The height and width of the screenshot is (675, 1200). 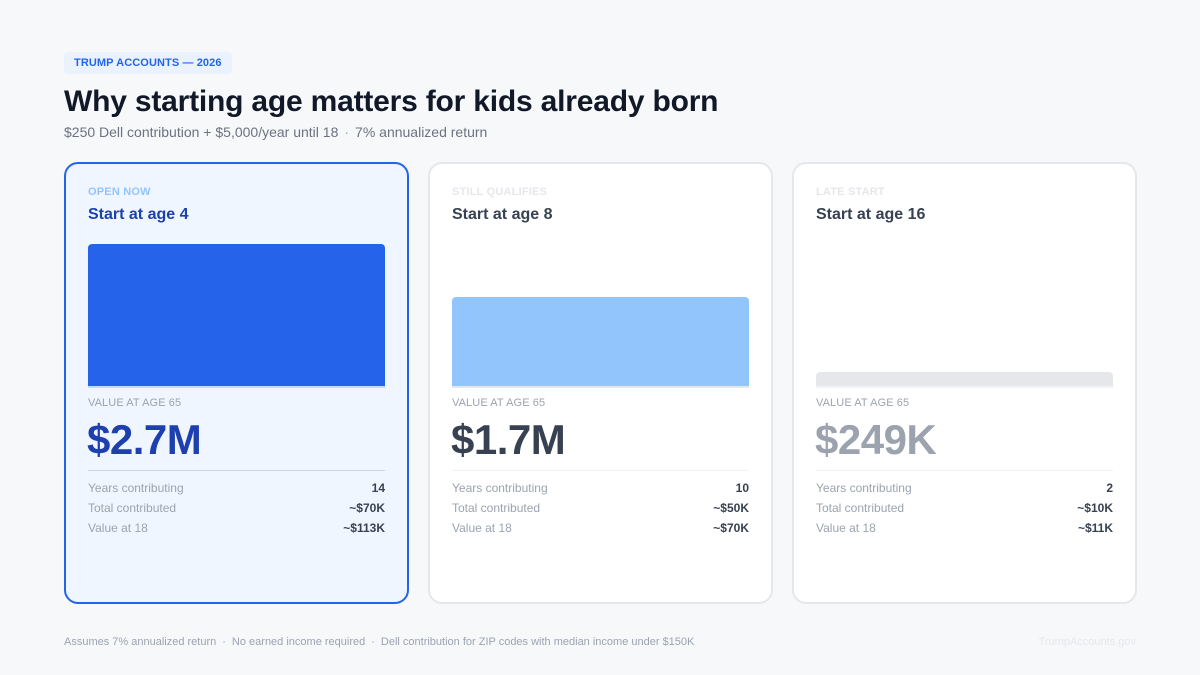 I want to click on card-title: Start at age 8, so click(x=502, y=214).